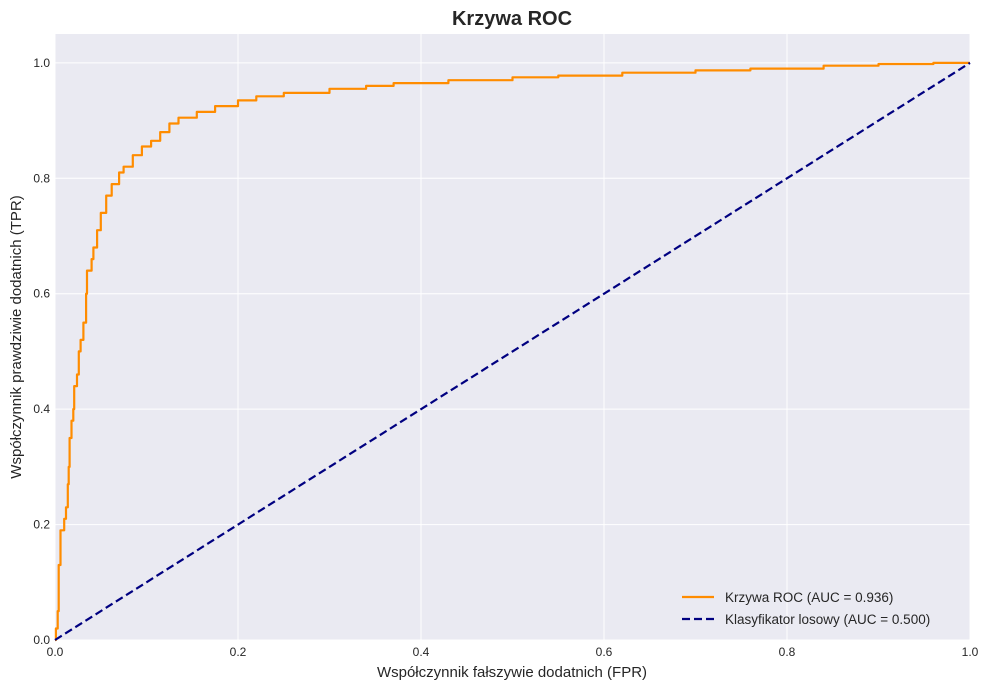  I want to click on y-tick-label: 0.8, so click(41, 178).